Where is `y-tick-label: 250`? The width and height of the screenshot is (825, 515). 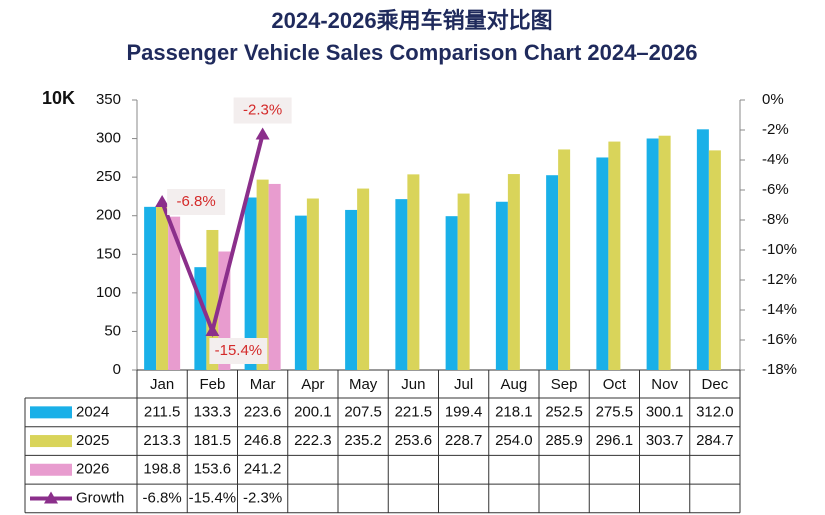 y-tick-label: 250 is located at coordinates (108, 176).